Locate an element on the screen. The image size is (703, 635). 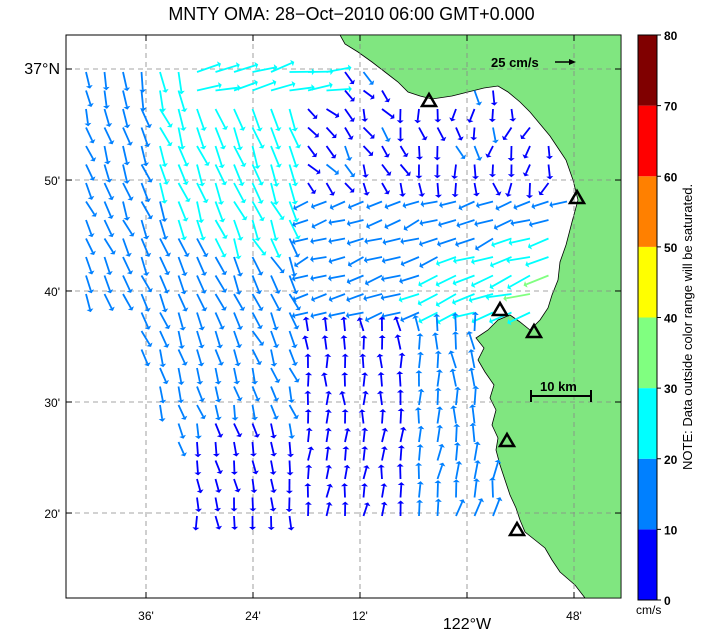
colorbar-tick-label: 50 is located at coordinates (671, 248).